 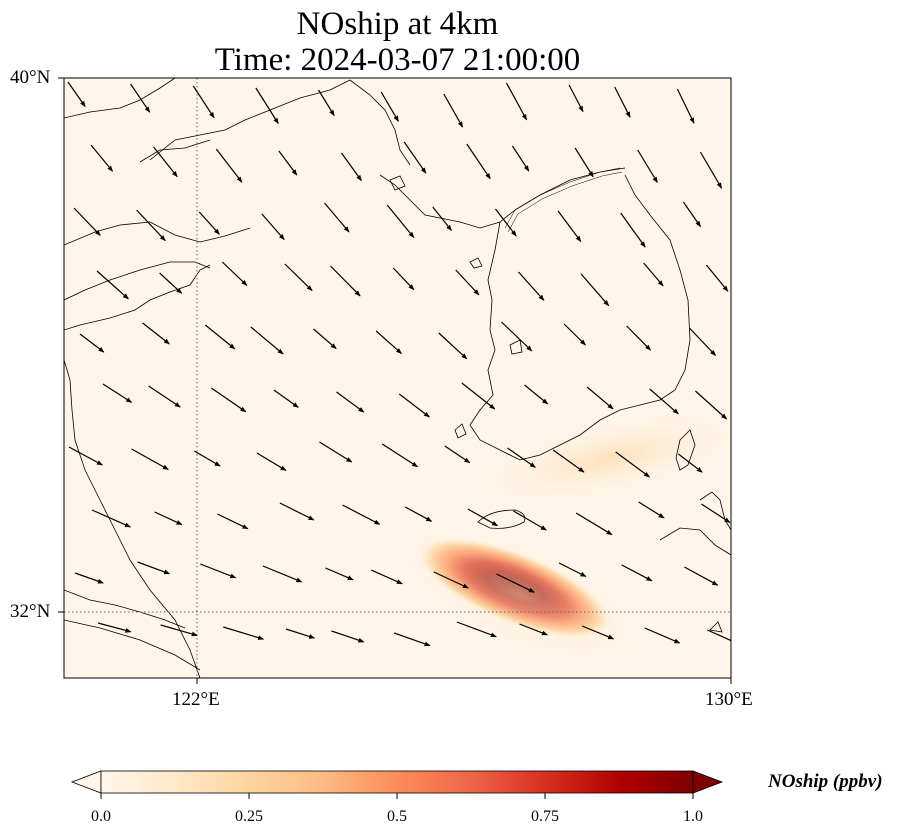 What do you see at coordinates (196, 699) in the screenshot?
I see `lon-label-122e: 122°E` at bounding box center [196, 699].